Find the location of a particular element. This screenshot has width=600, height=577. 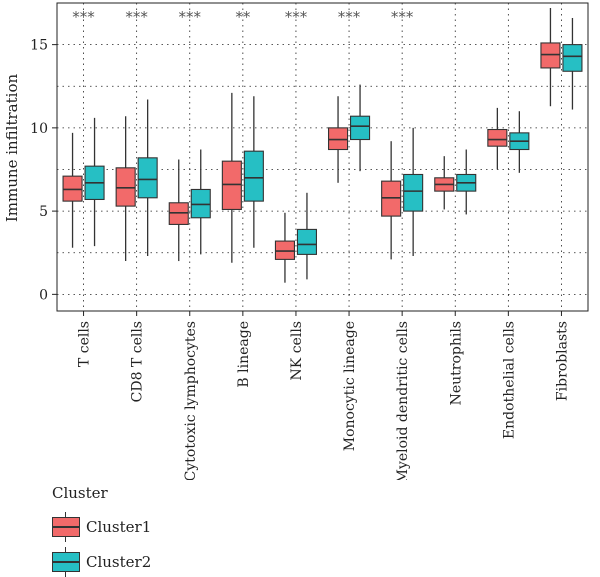

legend-item-cluster2: Cluster2 is located at coordinates (102, 562).